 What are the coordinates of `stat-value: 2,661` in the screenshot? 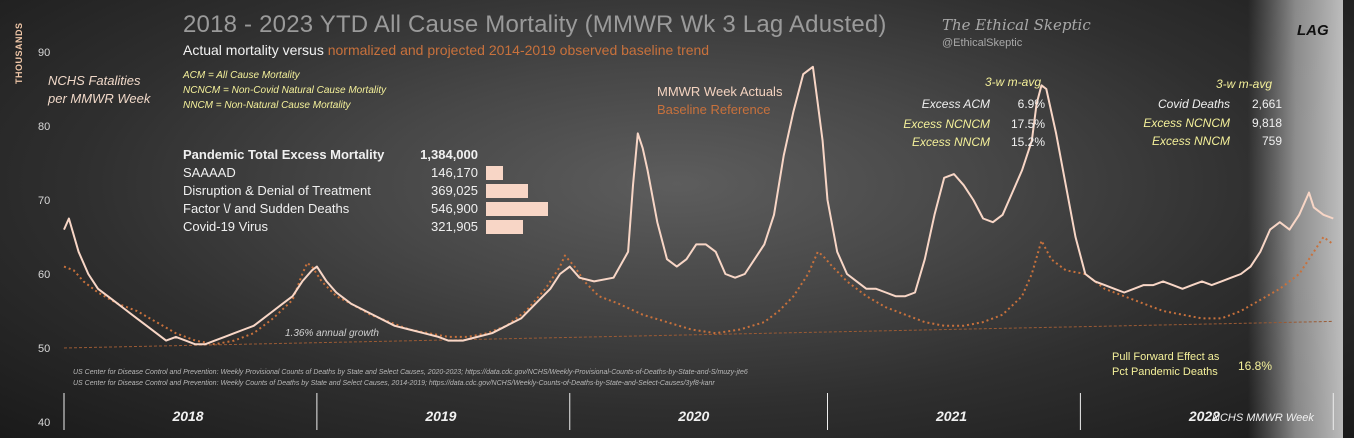 It's located at (1266, 104).